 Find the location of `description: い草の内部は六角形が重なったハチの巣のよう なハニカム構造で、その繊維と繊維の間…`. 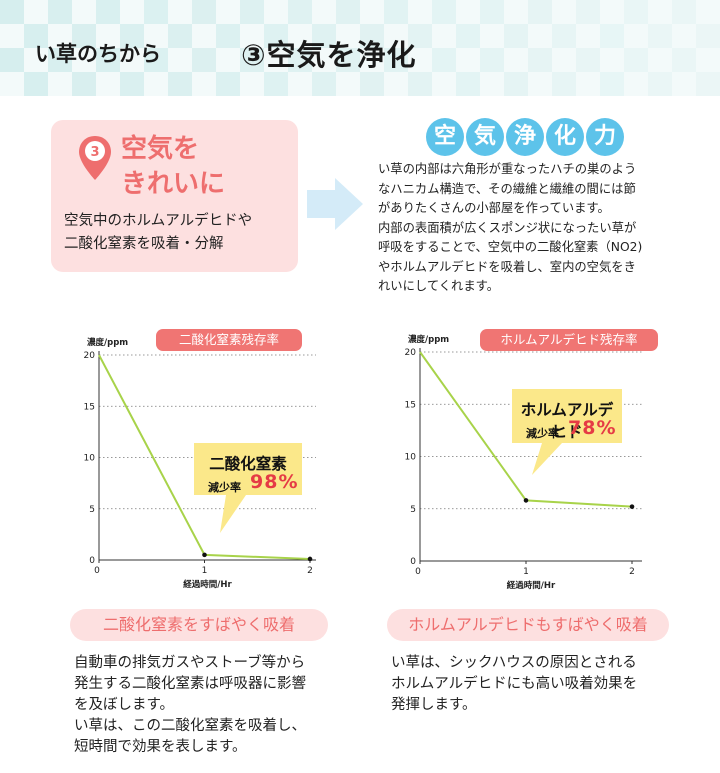

description: い草の内部は六角形が重なったハチの巣のよう なハニカム構造で、その繊維と繊維の間… is located at coordinates (528, 228).